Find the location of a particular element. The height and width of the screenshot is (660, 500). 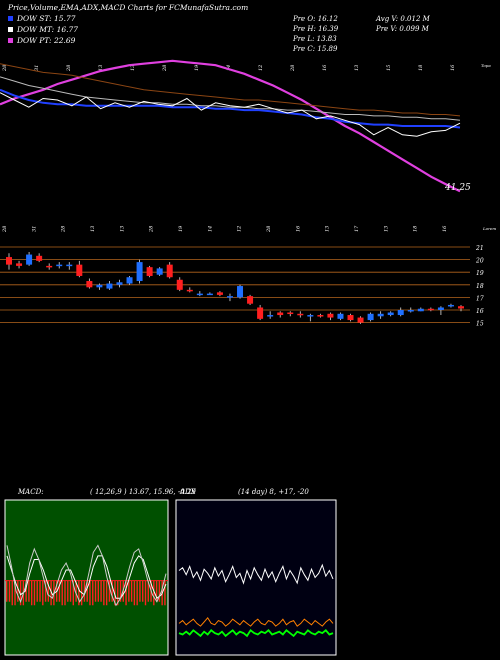

adx-panel is located at coordinates (256, 577).